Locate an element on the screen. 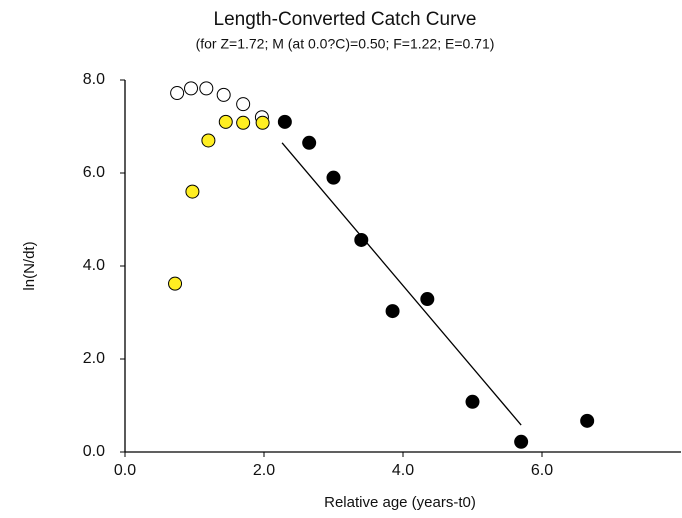  chart-title: Length-Converted Catch Curve is located at coordinates (345, 19).